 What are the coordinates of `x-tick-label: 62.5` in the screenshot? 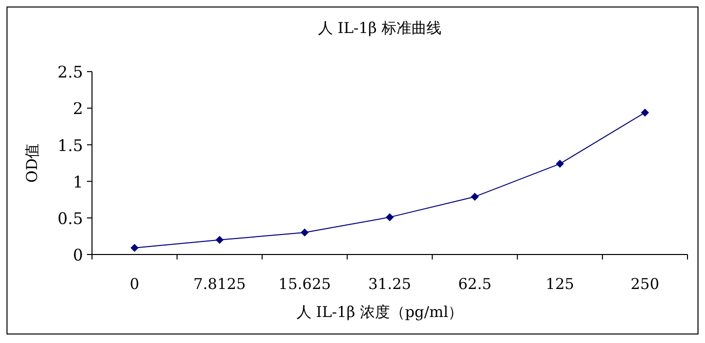 It's located at (475, 284).